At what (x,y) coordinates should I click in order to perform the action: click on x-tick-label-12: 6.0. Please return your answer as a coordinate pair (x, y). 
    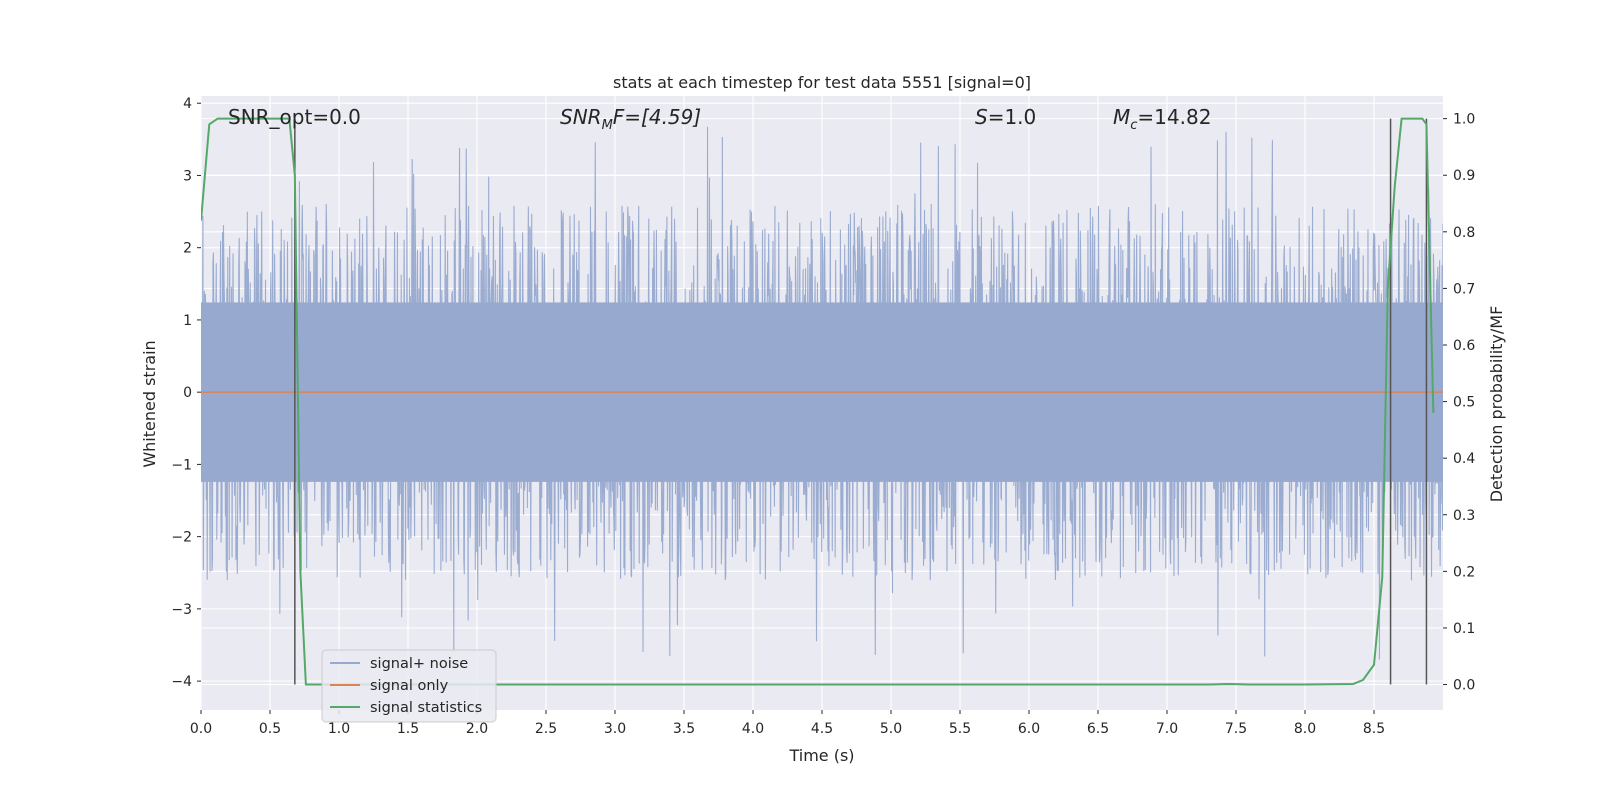
    Looking at the image, I should click on (1029, 729).